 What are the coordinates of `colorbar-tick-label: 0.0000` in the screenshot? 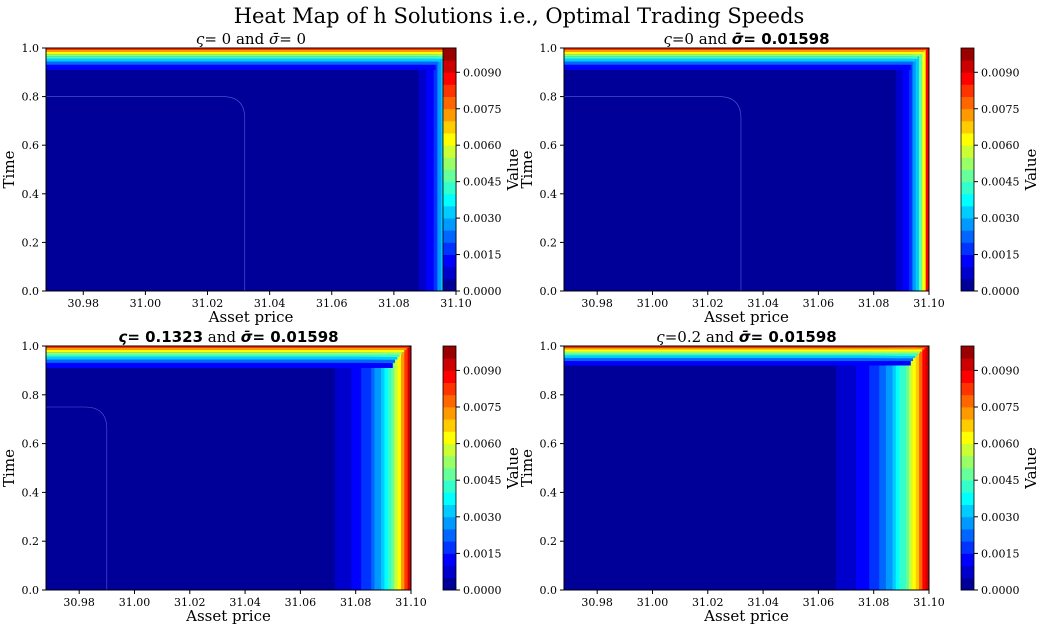 It's located at (1000, 590).